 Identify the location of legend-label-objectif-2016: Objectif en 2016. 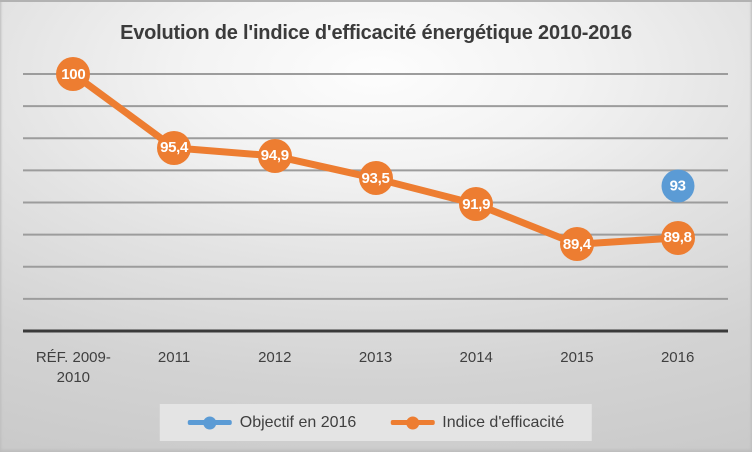
(298, 422).